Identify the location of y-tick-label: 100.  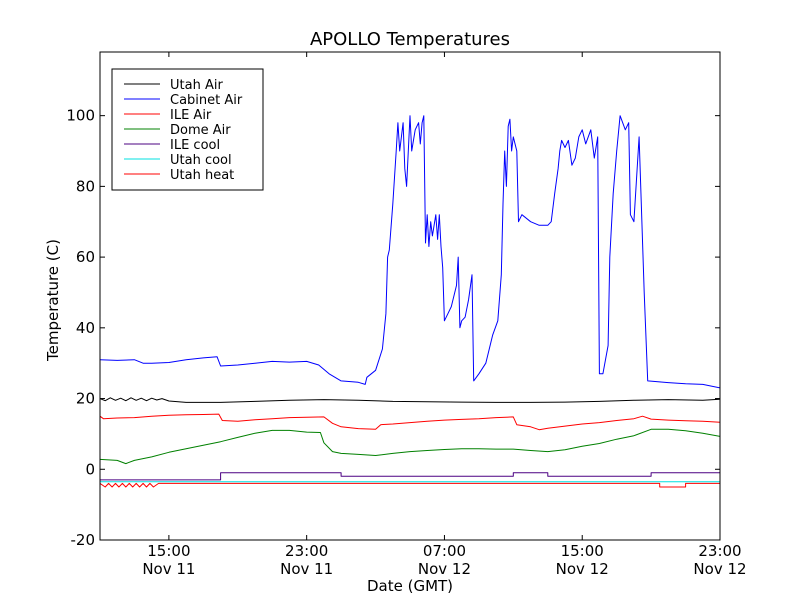
(80, 116).